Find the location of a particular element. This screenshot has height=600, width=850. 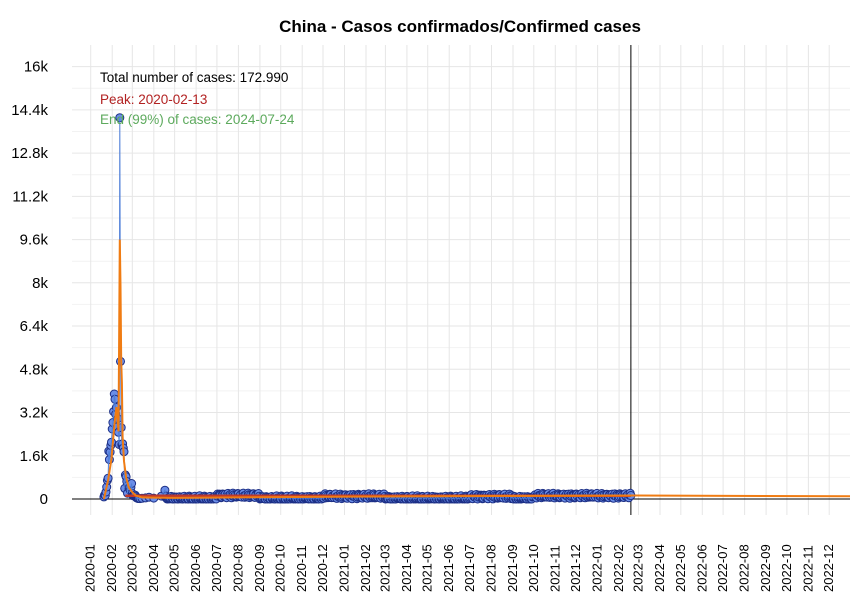

x-tick-label: 2022-05 is located at coordinates (680, 568).